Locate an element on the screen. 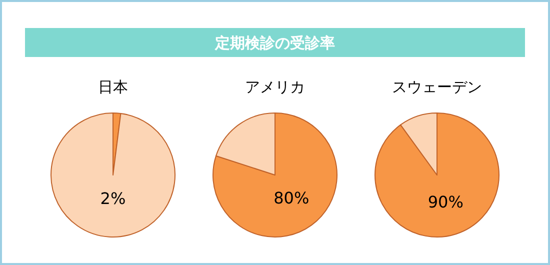 This screenshot has height=265, width=550. chart-title: アメリカ is located at coordinates (275, 87).